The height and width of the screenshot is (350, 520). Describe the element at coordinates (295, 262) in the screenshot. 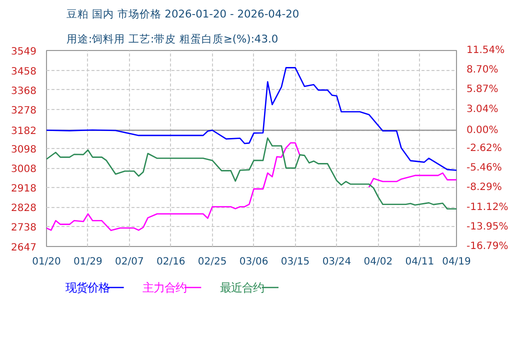

I see `x-tick-label: 03/15` at that location.